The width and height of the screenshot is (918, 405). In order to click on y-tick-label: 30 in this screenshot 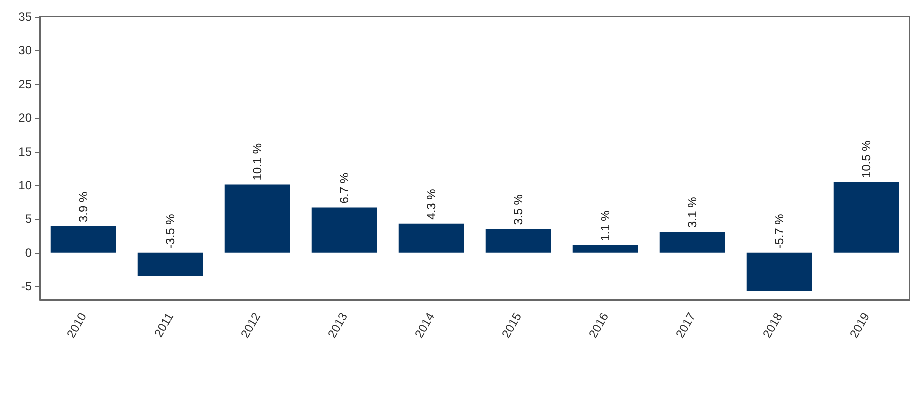, I will do `click(25, 51)`.